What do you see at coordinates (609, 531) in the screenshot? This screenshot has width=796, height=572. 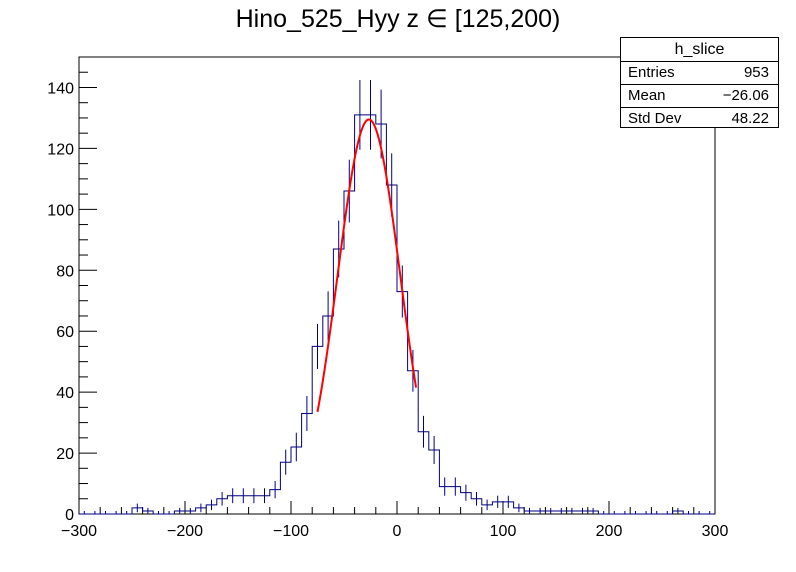 I see `x-tick-label: 200` at bounding box center [609, 531].